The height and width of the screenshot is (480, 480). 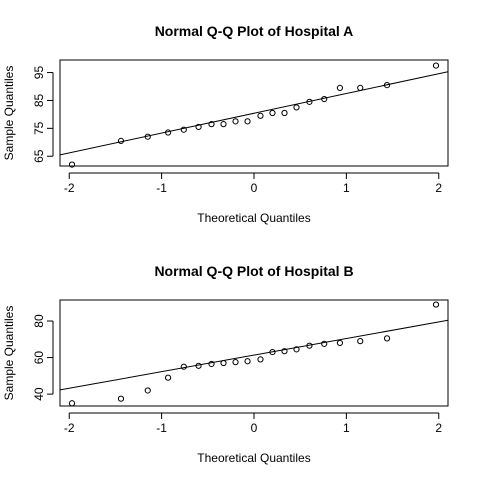 I want to click on y-tick-label: 75, so click(x=39, y=128).